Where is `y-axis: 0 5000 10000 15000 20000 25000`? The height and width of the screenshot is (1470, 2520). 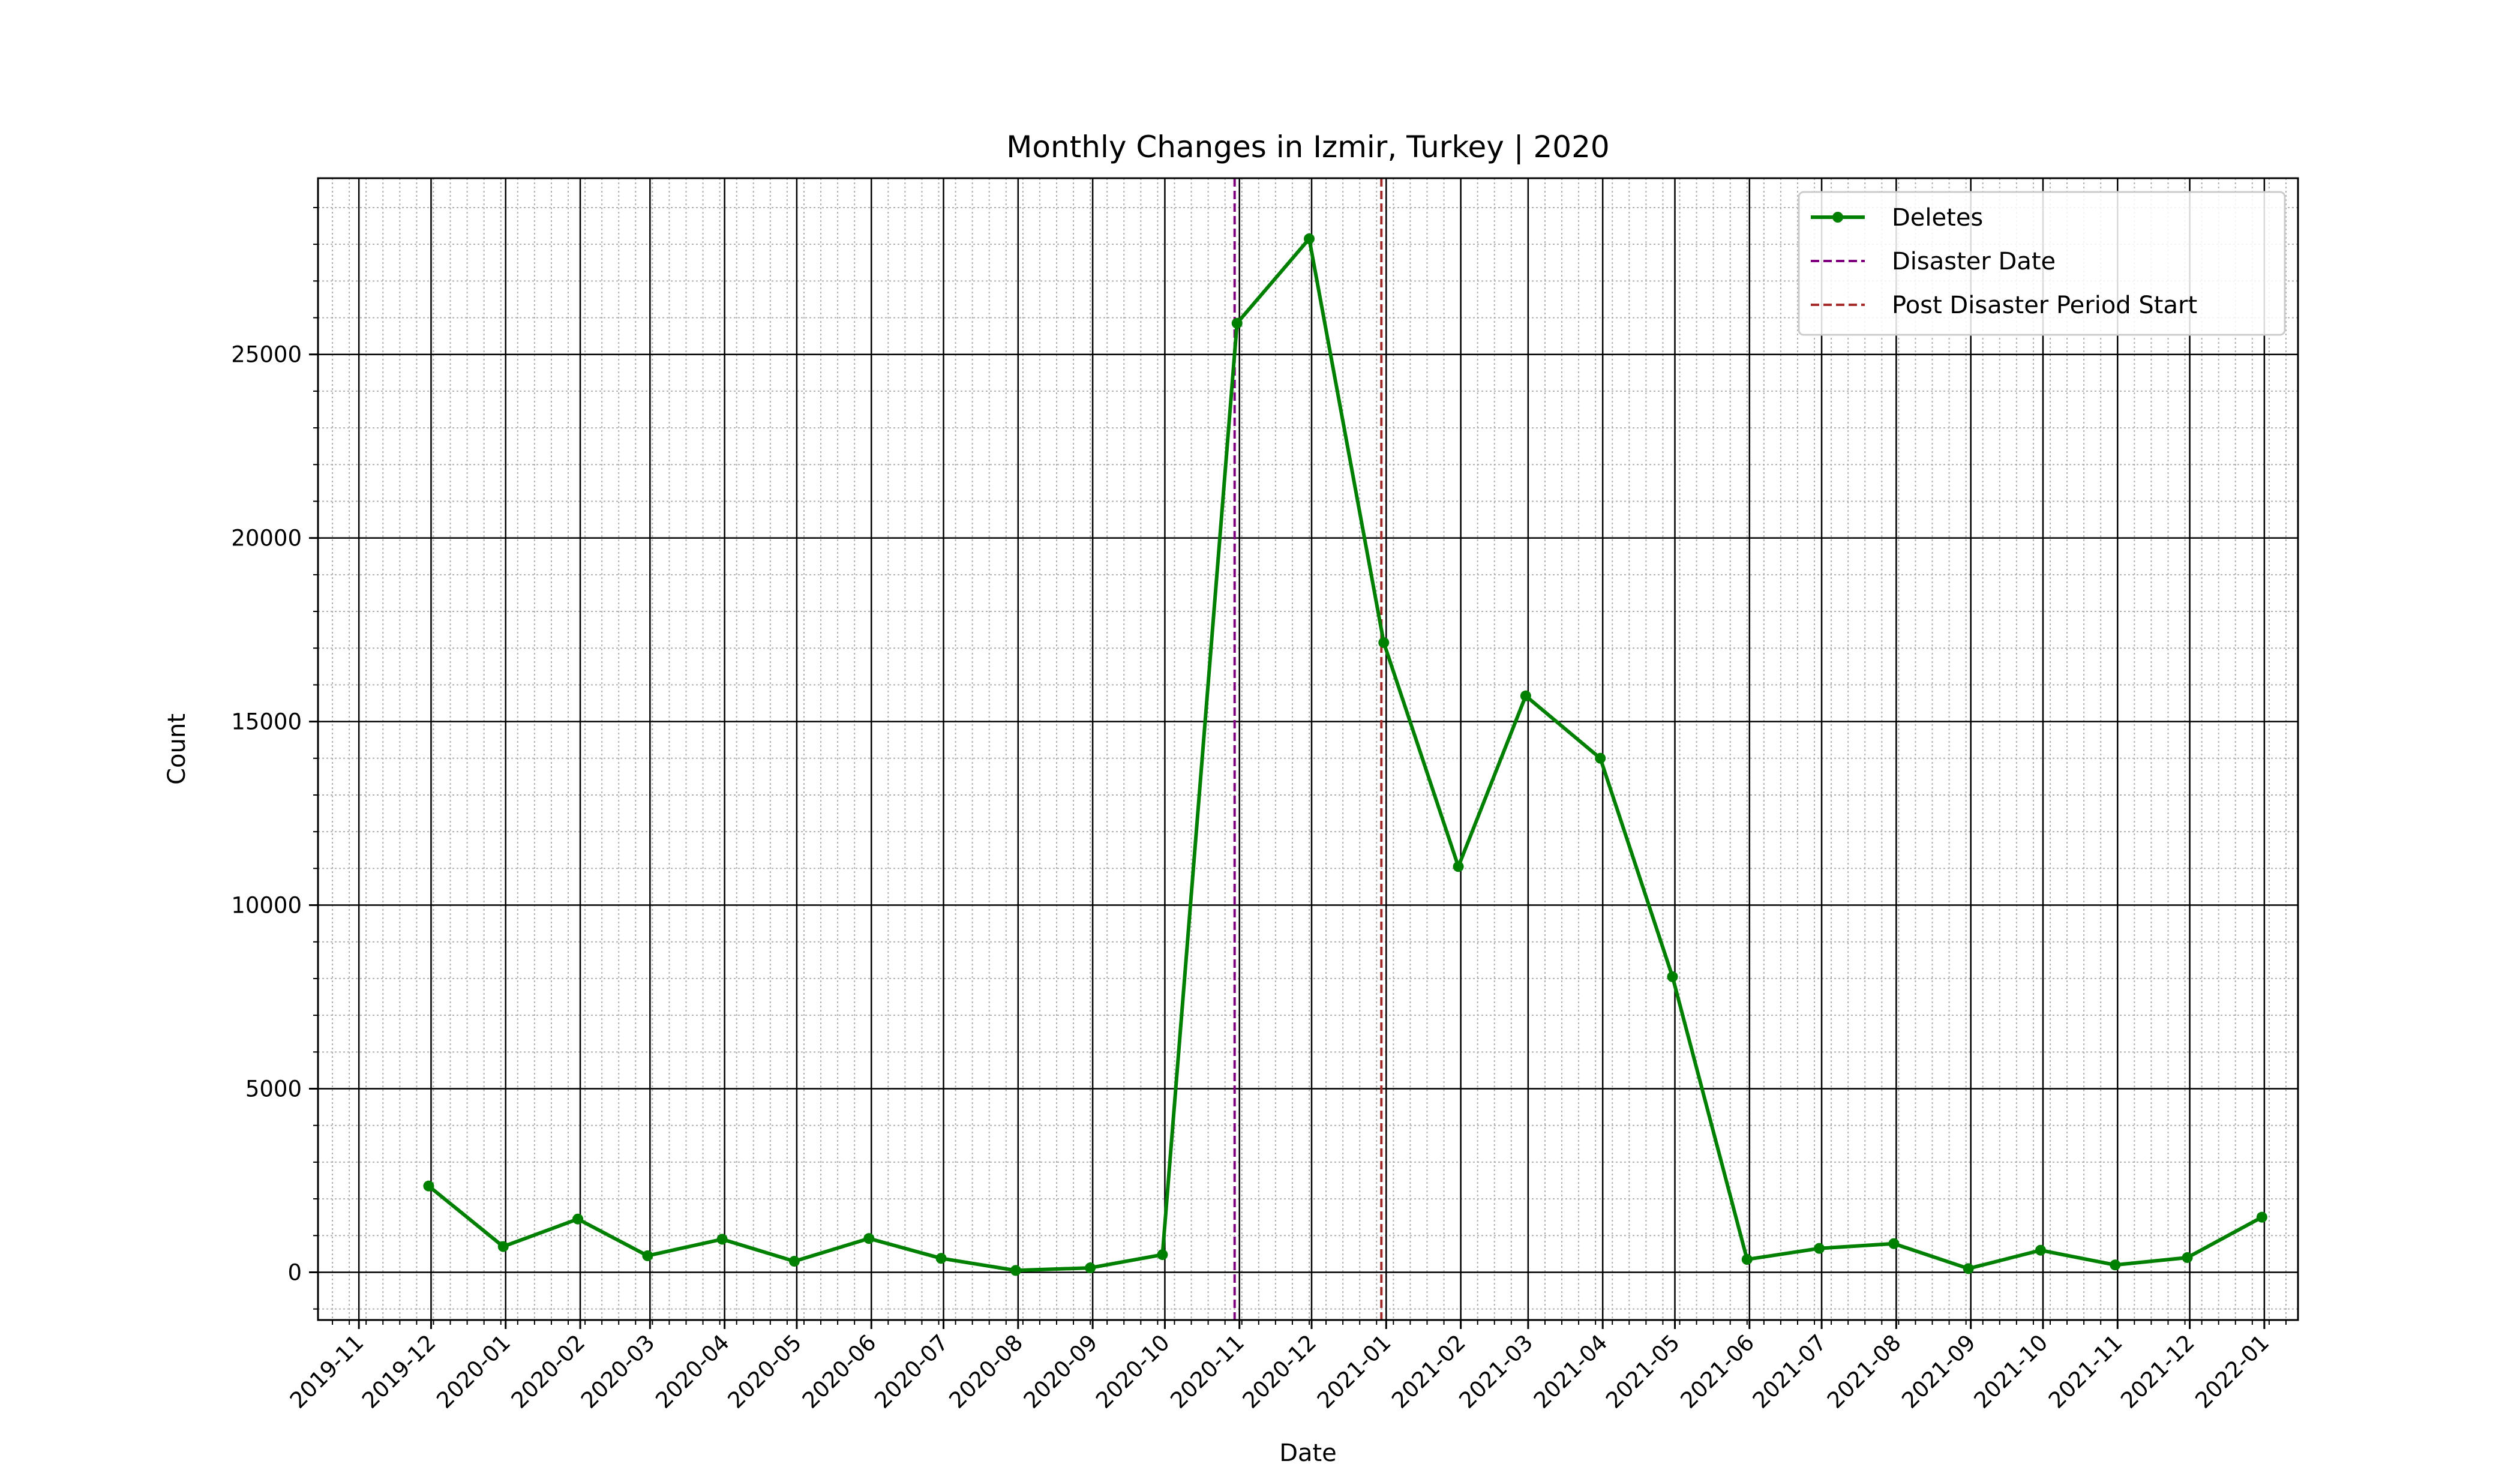 y-axis: 0 5000 10000 15000 20000 25000 is located at coordinates (274, 758).